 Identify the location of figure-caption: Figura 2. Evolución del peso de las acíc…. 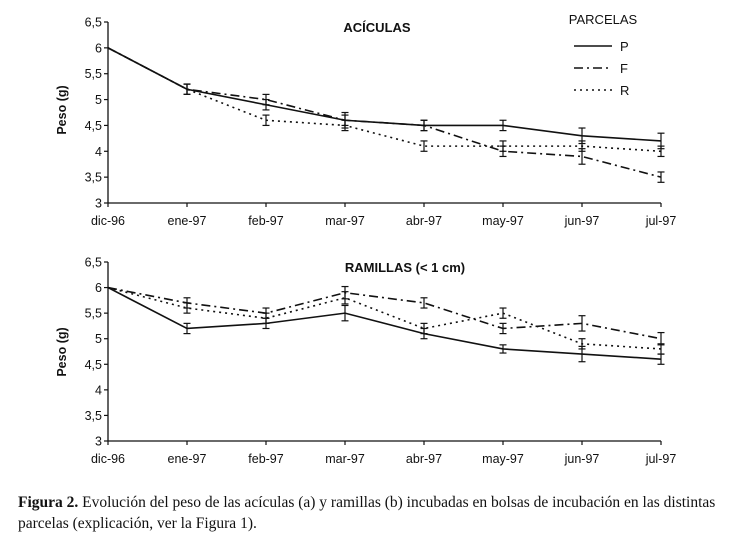
(378, 513).